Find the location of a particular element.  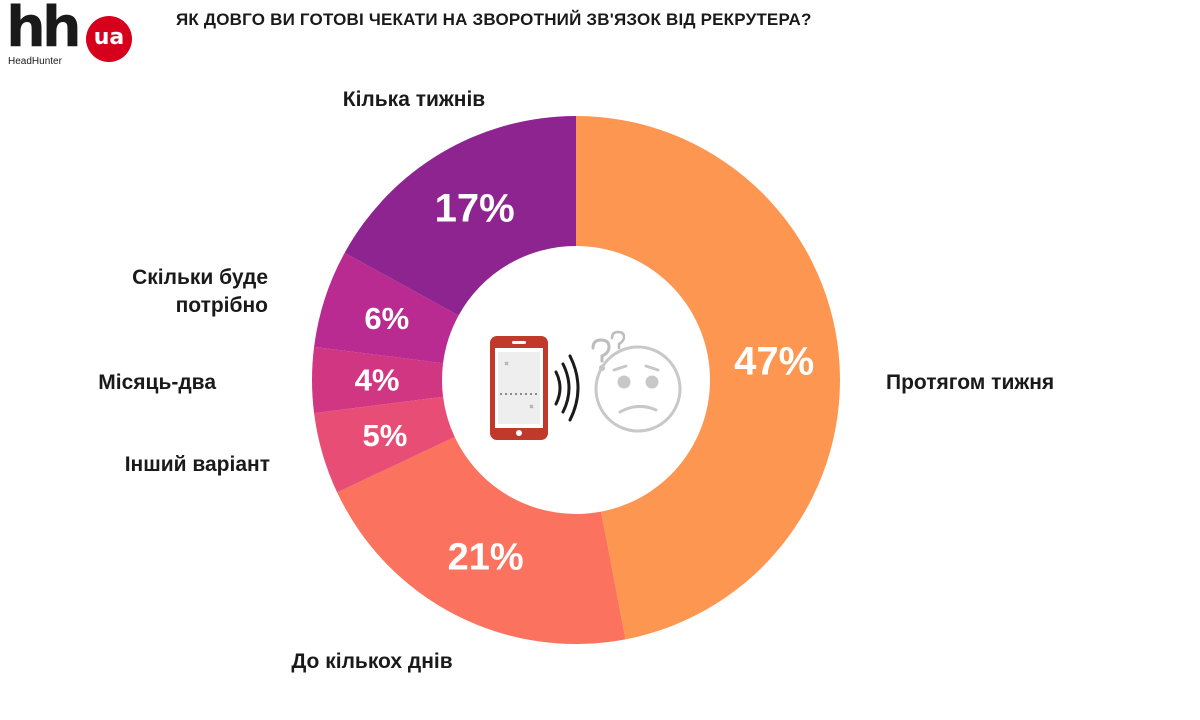

center-illustration is located at coordinates (586, 385).